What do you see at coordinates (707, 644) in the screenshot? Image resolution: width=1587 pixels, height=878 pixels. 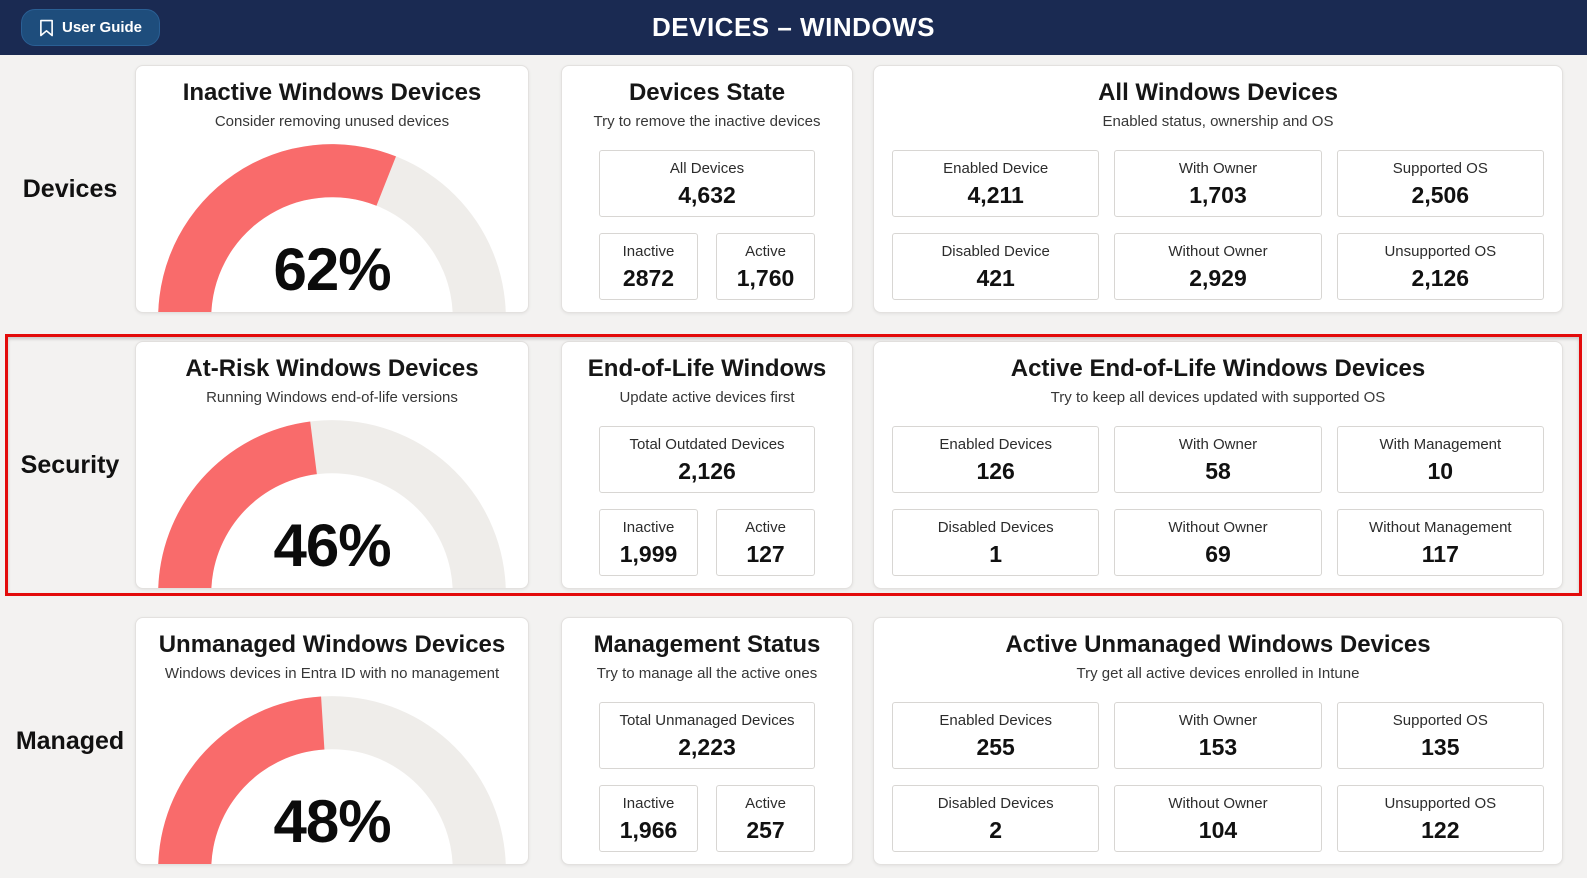 I see `card-title: Management Status` at bounding box center [707, 644].